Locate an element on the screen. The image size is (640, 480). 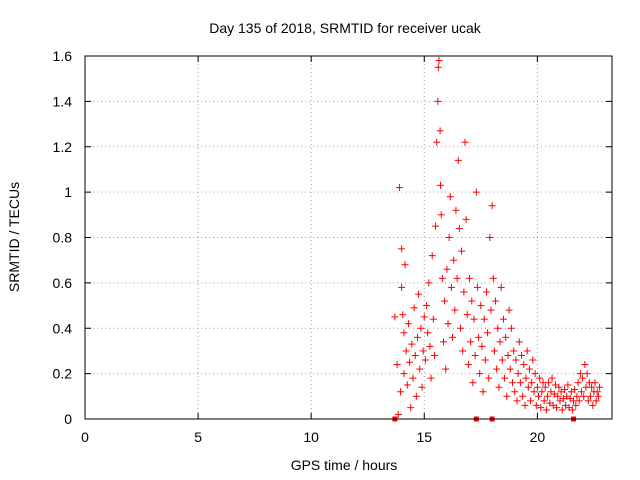
y-tick-label: 0.8 is located at coordinates (63, 238).